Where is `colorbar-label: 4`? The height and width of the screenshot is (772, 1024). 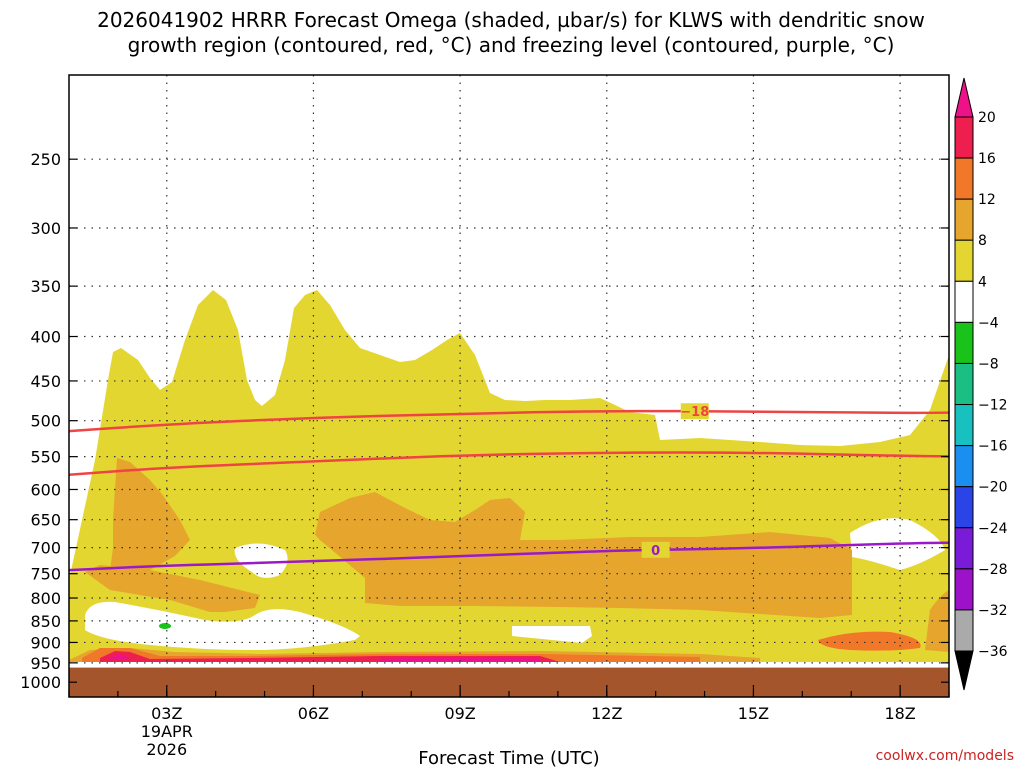
colorbar-label: 4 is located at coordinates (982, 282).